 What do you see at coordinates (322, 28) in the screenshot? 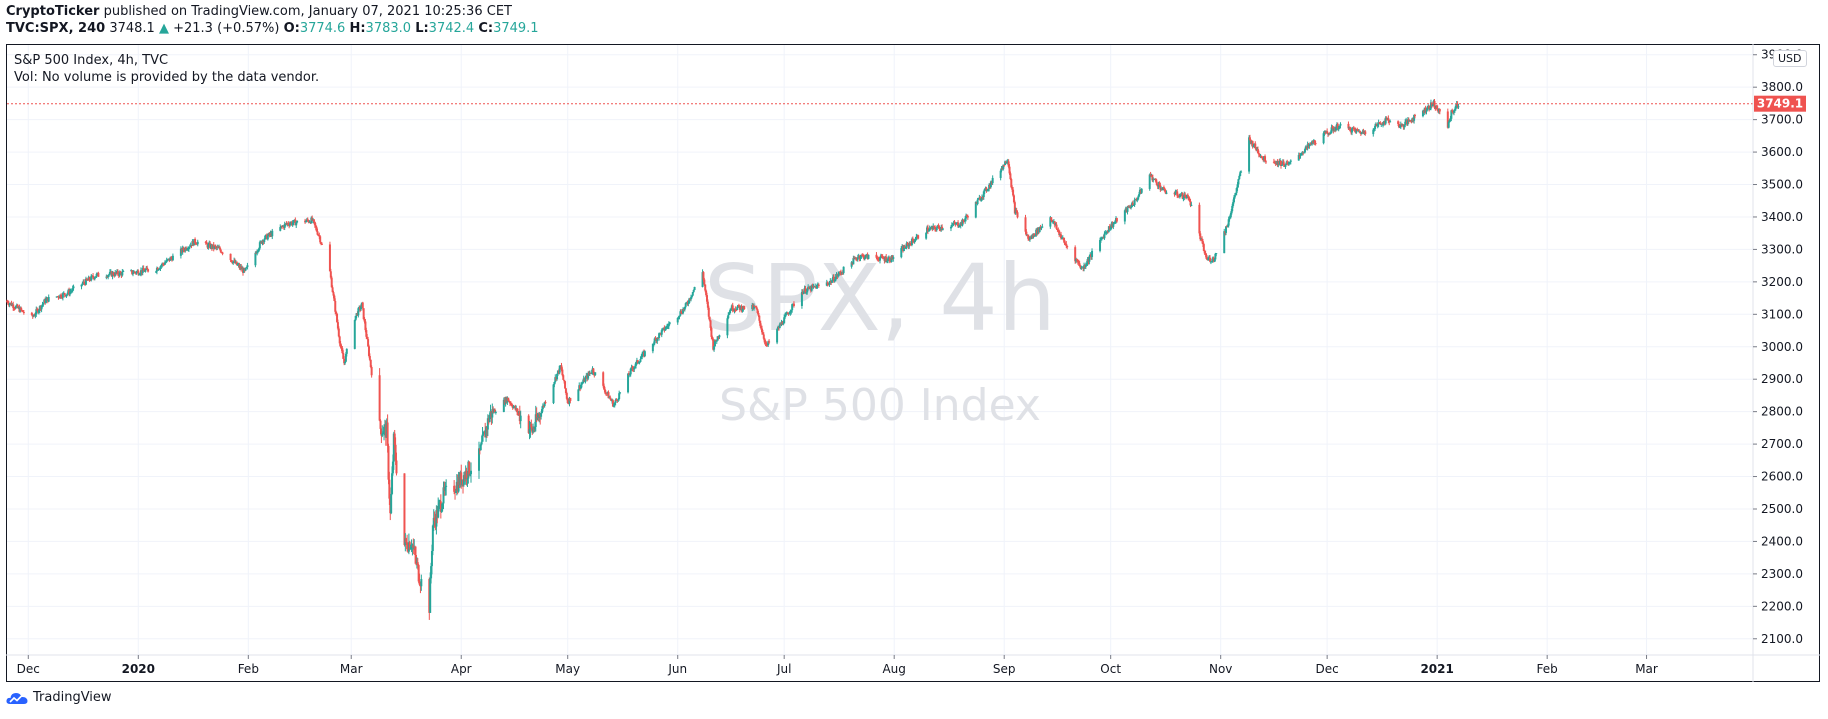
I see `open-value: 3774.6` at bounding box center [322, 28].